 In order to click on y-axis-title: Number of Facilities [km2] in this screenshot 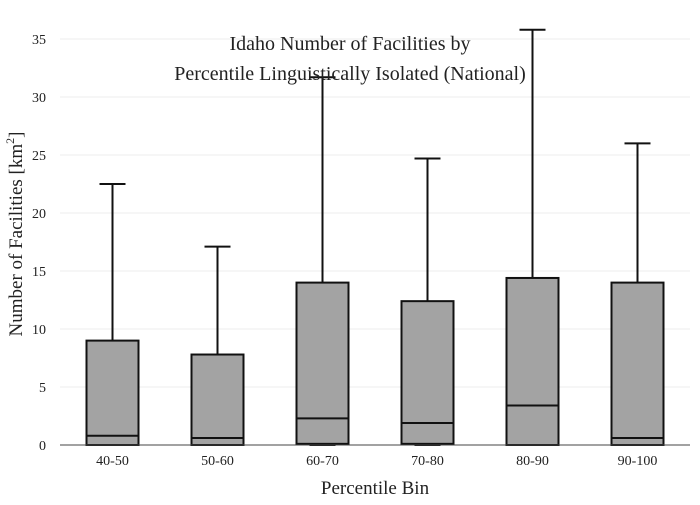, I will do `click(15, 234)`.